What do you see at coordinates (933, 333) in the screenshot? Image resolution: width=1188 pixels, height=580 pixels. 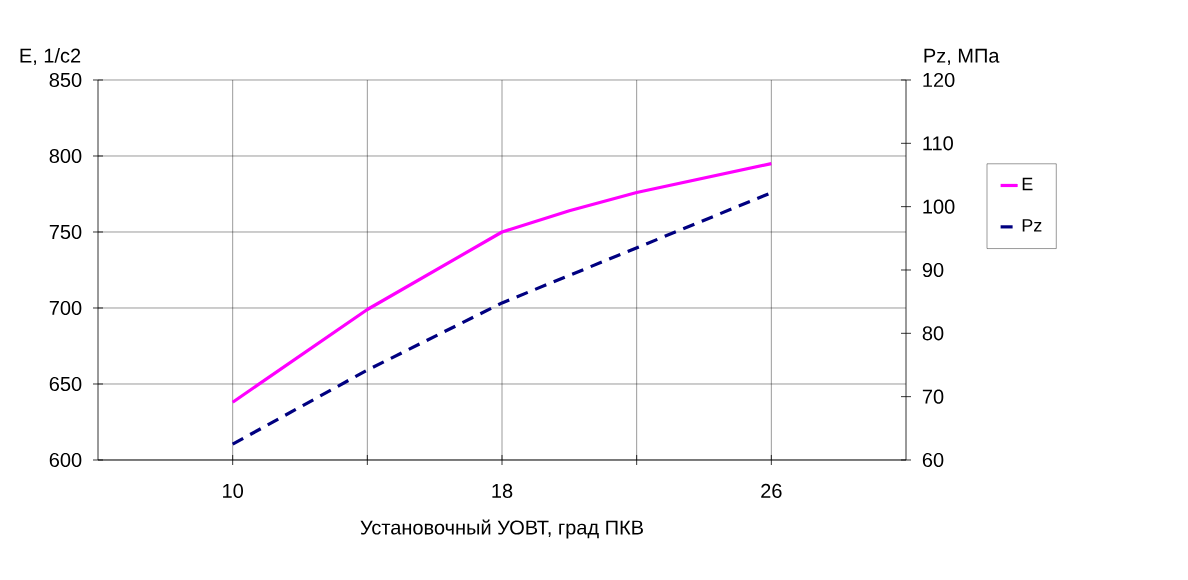 I see `y2-tick-label: 80` at bounding box center [933, 333].